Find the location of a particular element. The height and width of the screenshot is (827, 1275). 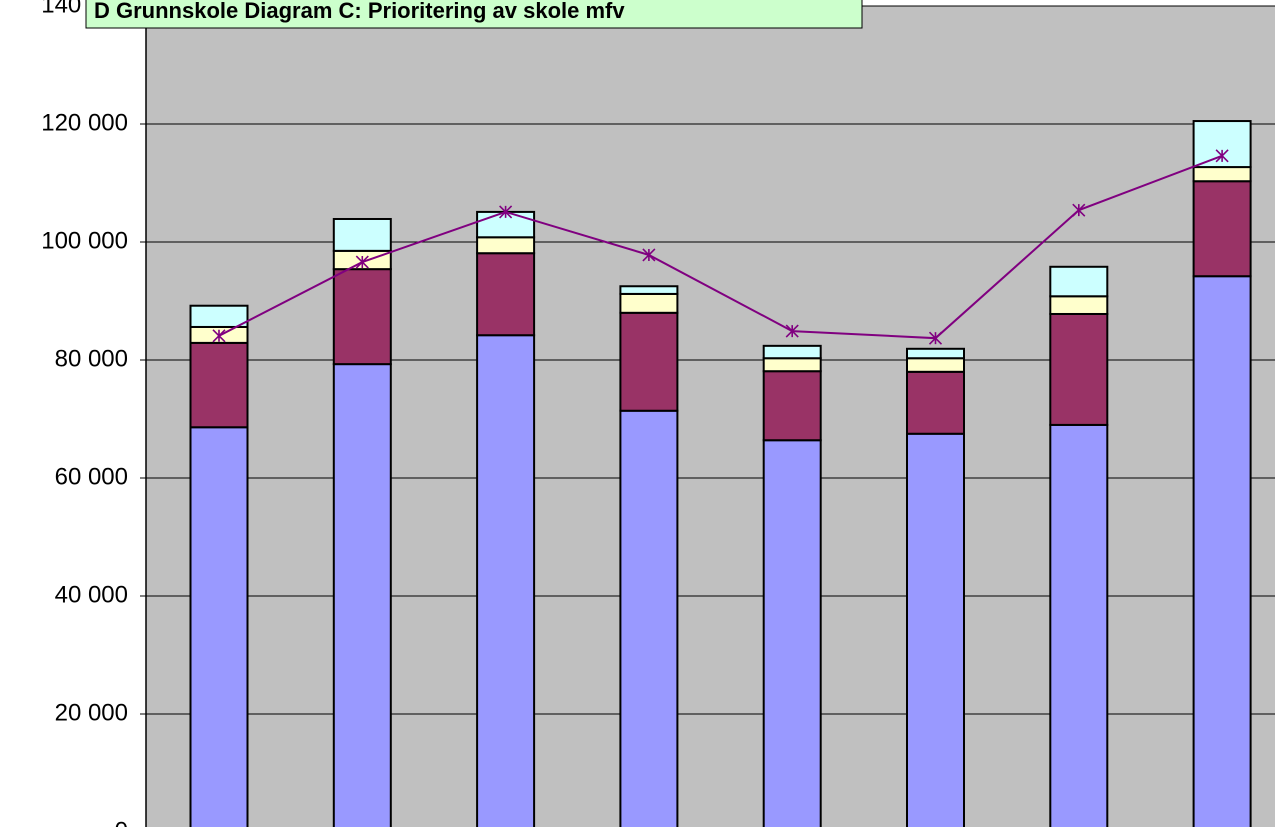

y-tick-label: 20 000 is located at coordinates (91, 712).